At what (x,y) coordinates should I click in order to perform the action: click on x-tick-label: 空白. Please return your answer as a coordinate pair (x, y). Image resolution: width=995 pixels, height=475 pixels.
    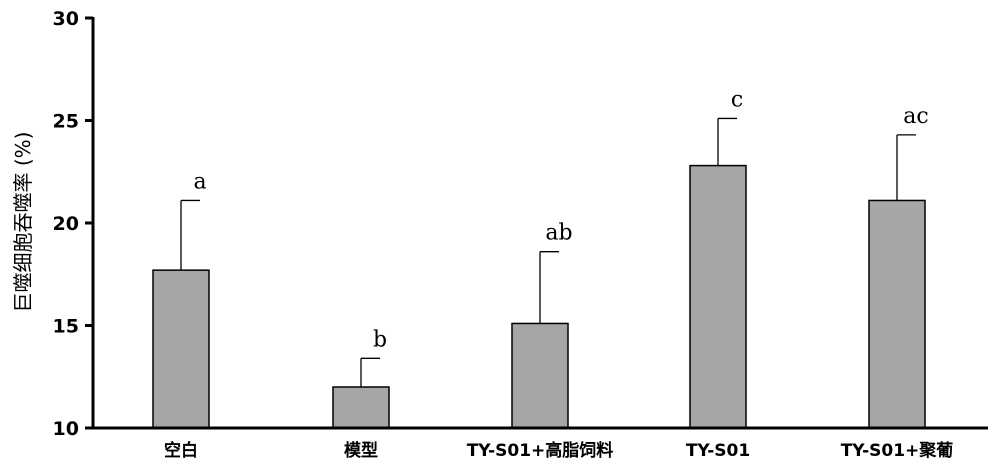
    Looking at the image, I should click on (181, 450).